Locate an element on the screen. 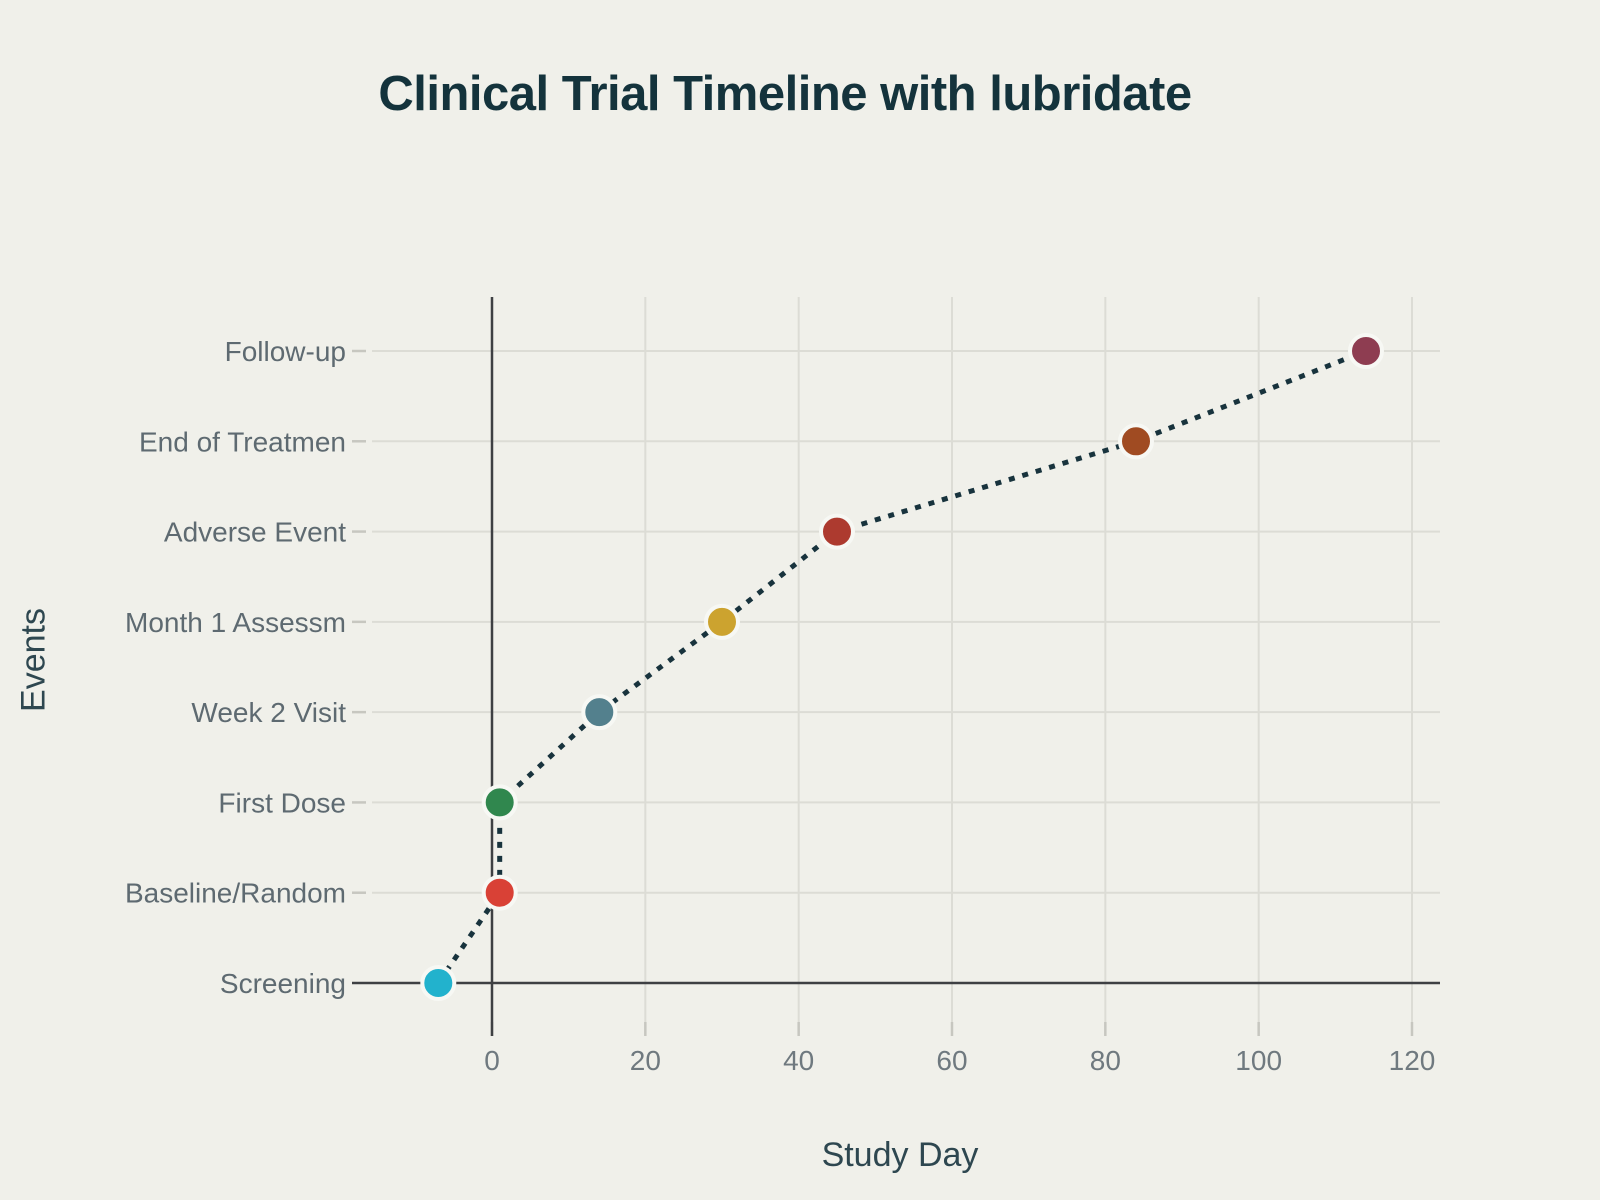 The image size is (1600, 1200). data-point-screening is located at coordinates (438, 983).